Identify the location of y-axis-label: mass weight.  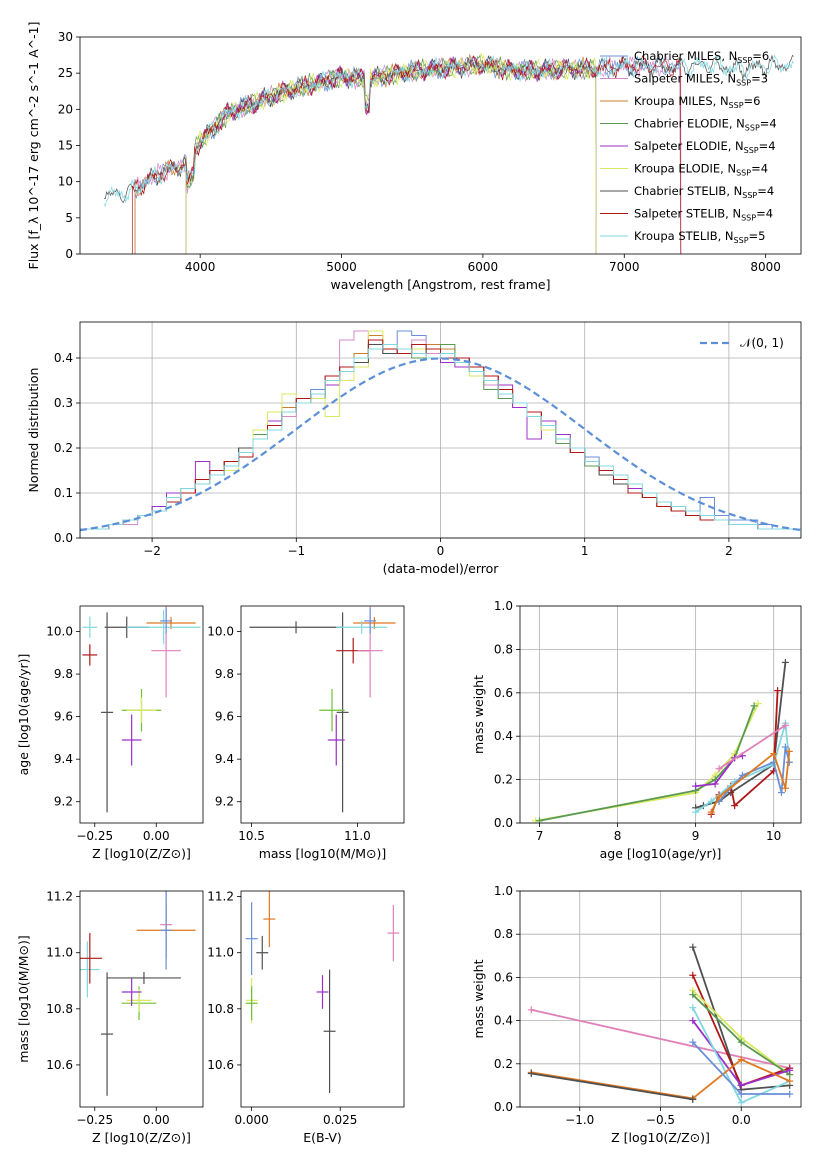
(478, 998).